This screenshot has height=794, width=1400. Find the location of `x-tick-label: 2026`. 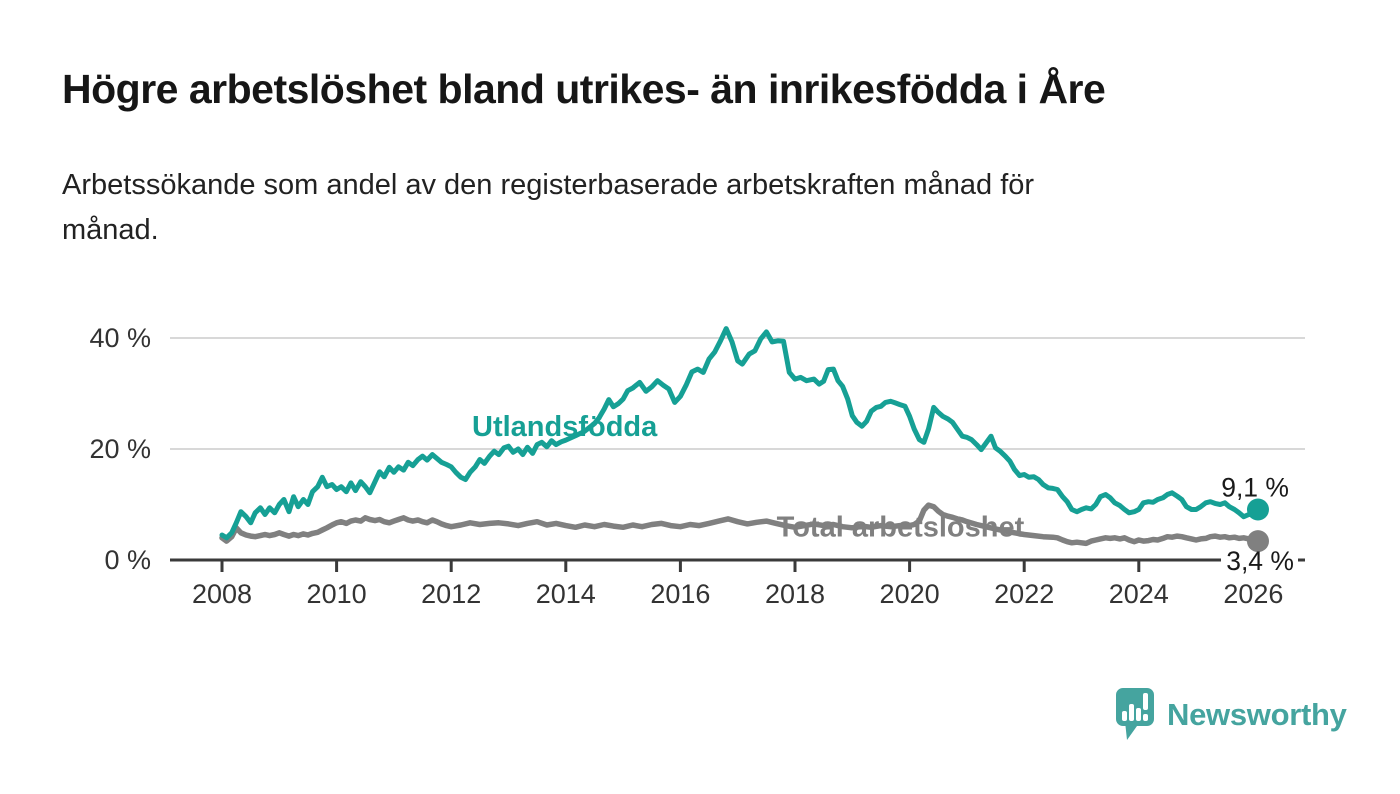

x-tick-label: 2026 is located at coordinates (1253, 594).